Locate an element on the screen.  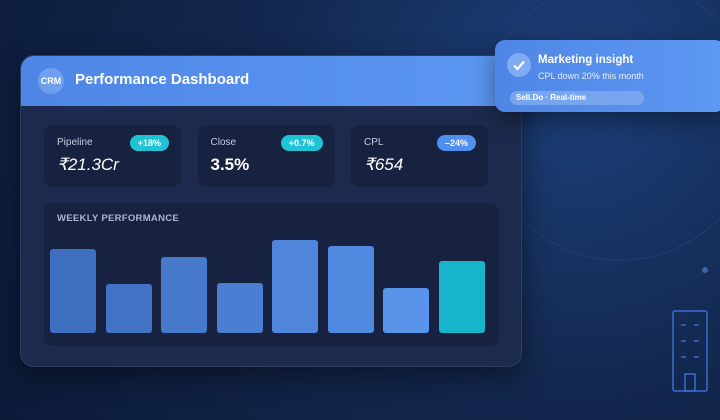
kpi-card: Pipeline ₹21.3Cr +18% is located at coordinates (112, 156).